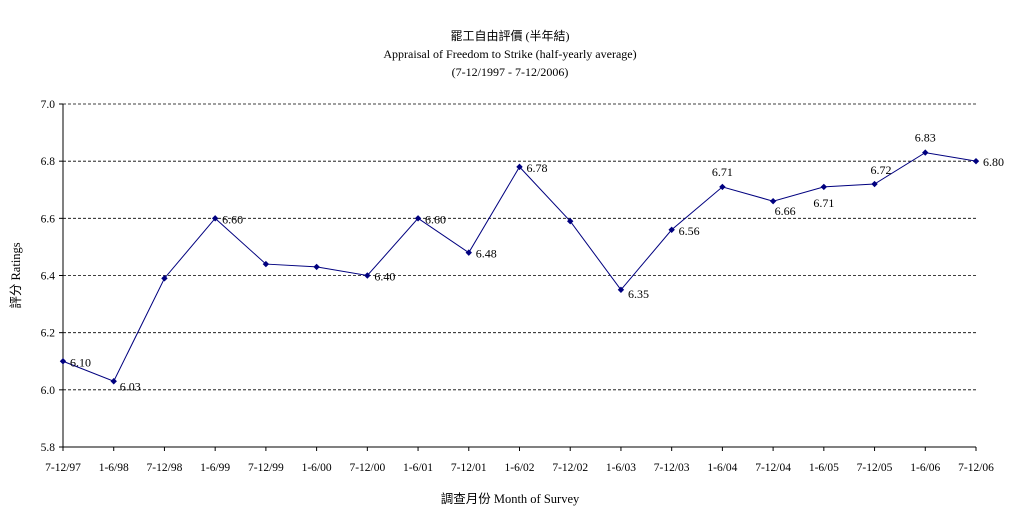 The height and width of the screenshot is (529, 1020). What do you see at coordinates (48, 219) in the screenshot?
I see `y-tick-label: 6.6` at bounding box center [48, 219].